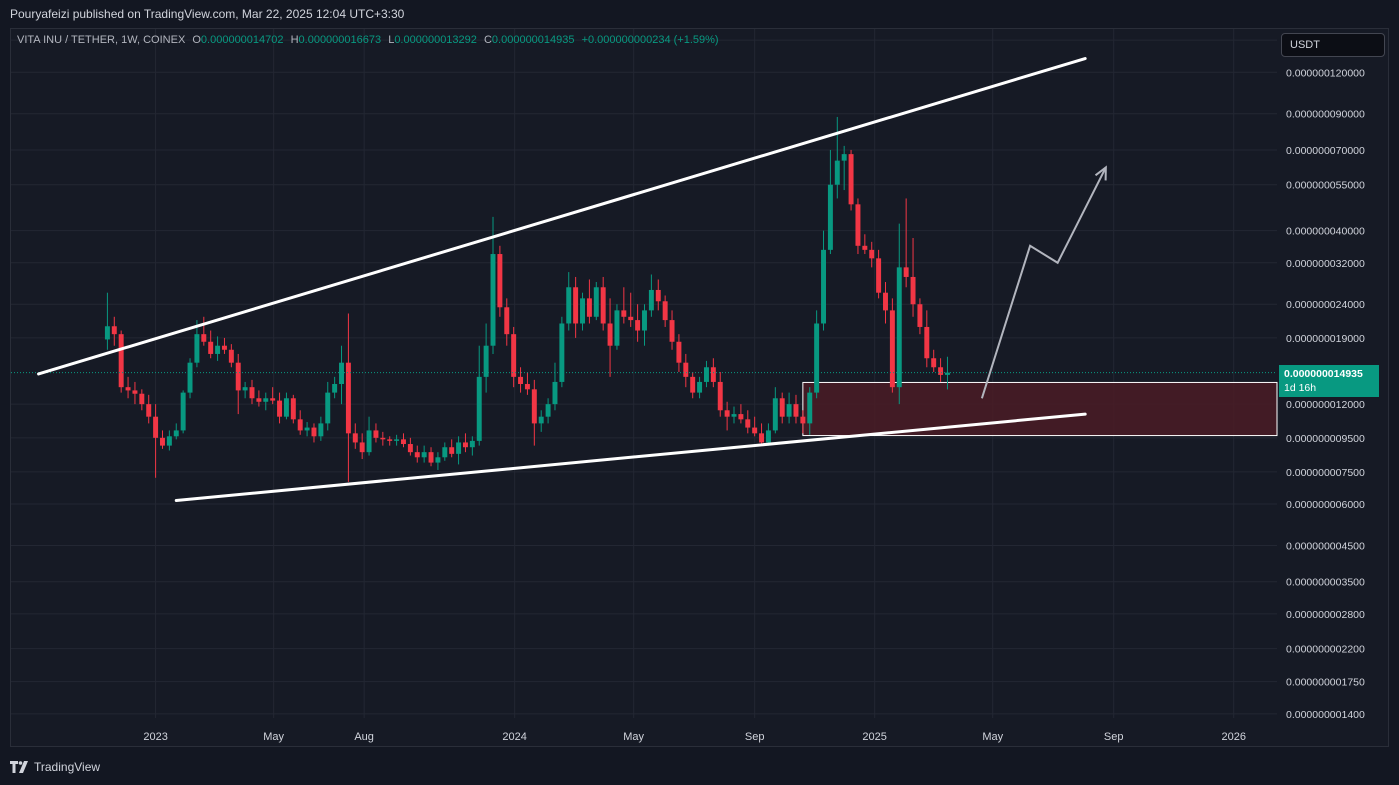  I want to click on x-tick-label-7: May, so click(992, 737).